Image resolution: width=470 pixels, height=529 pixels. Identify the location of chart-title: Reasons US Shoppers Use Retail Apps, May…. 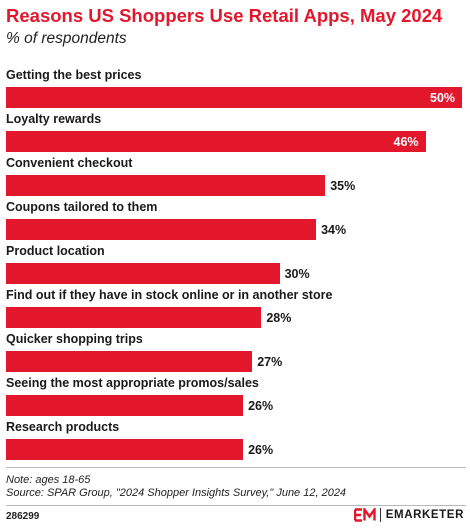
(224, 15).